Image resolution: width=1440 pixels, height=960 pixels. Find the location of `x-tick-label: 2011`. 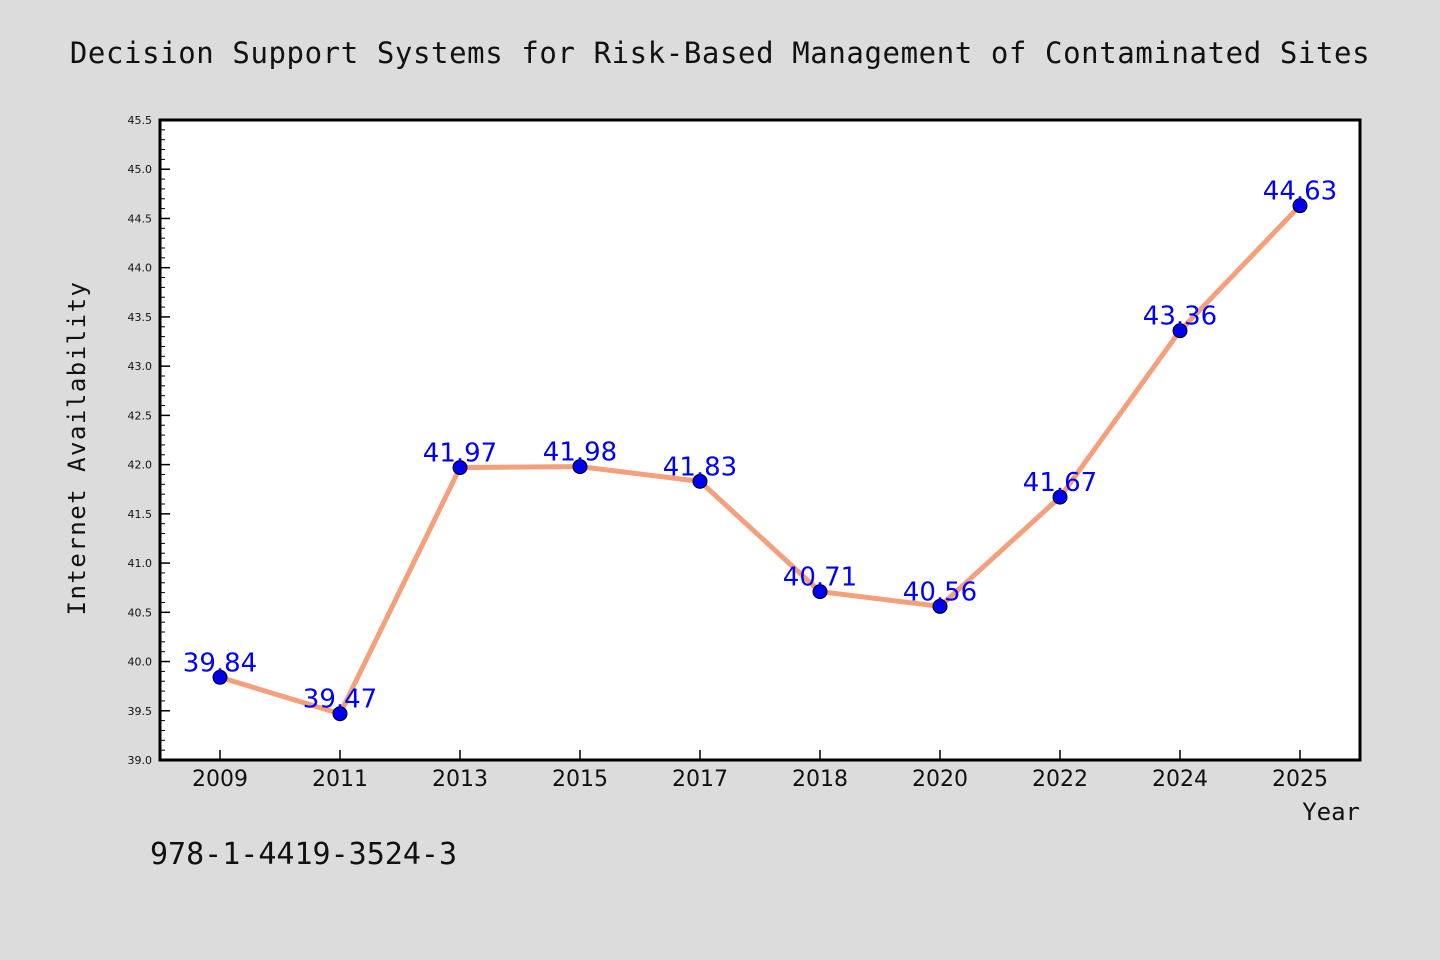

x-tick-label: 2011 is located at coordinates (340, 779).